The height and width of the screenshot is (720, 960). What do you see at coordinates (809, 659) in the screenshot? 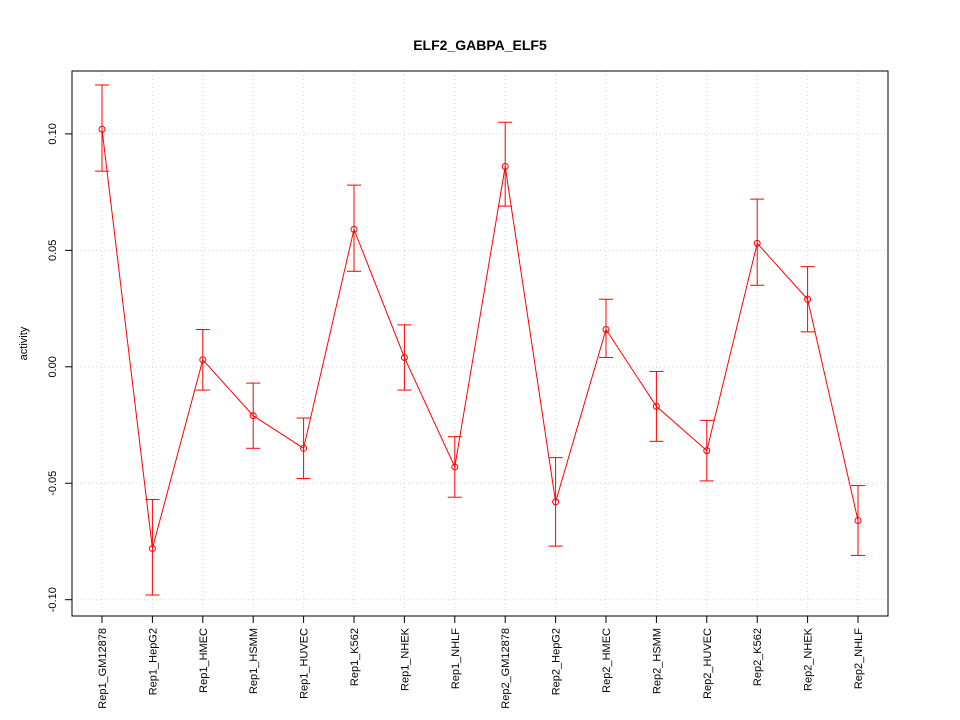
I see `x-tick-label: Rep2_NHEK` at bounding box center [809, 659].